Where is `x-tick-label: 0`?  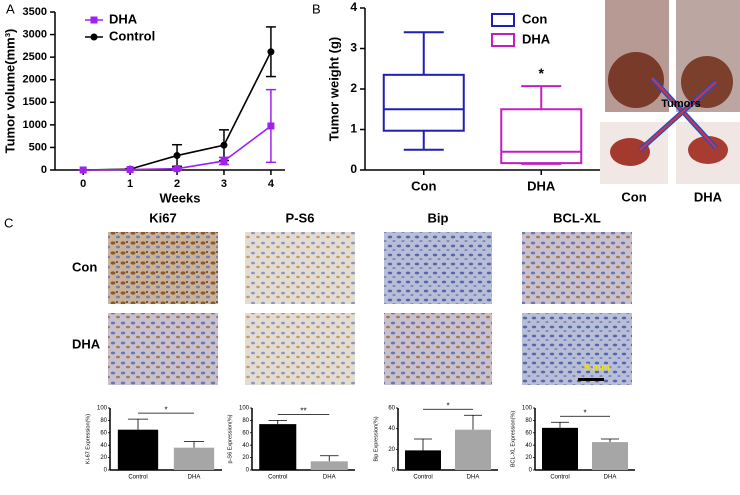
x-tick-label: 0 is located at coordinates (83, 184).